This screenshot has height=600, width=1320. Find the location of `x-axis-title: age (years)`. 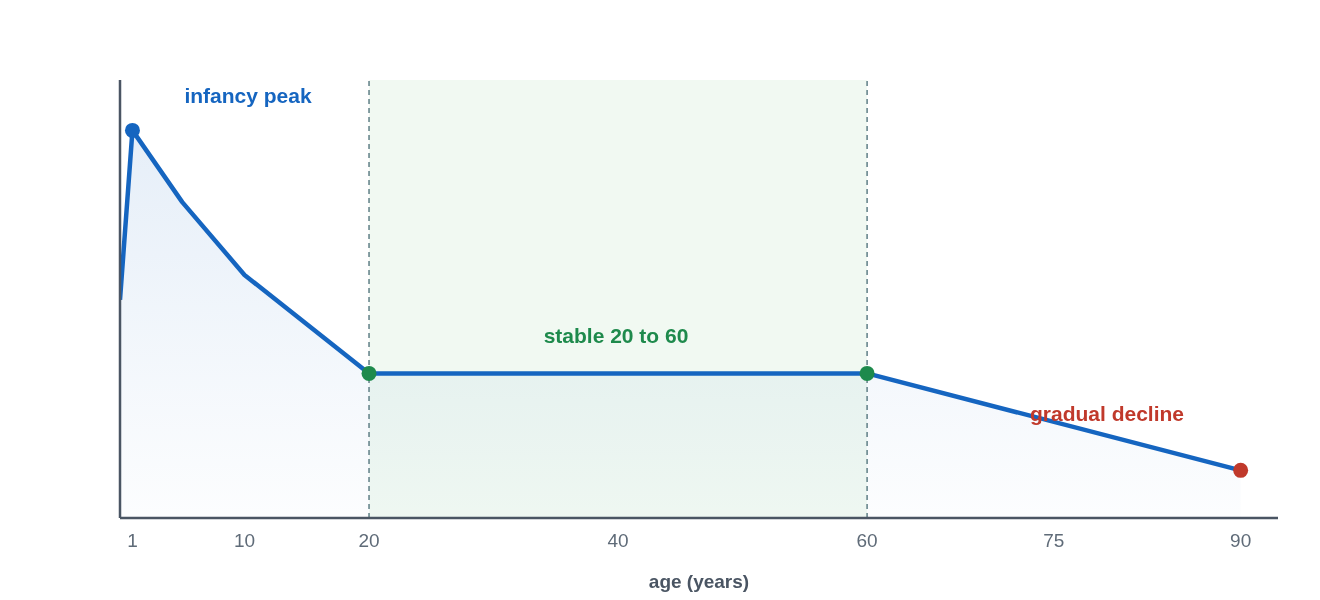

x-axis-title: age (years) is located at coordinates (699, 581).